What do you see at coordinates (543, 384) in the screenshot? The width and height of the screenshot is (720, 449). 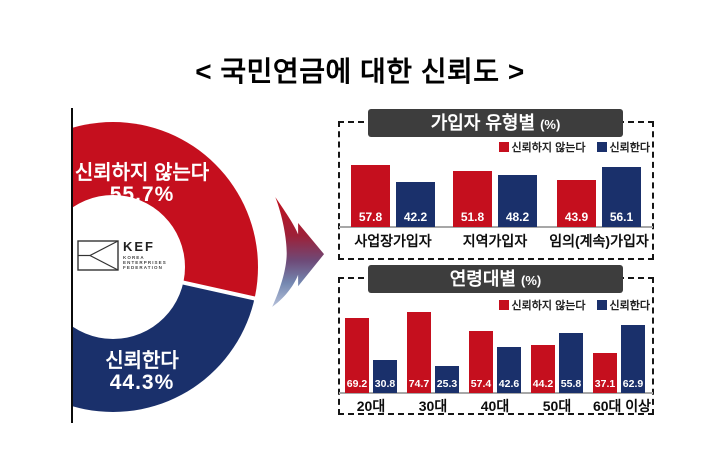 I see `bar-value-label: 44.2` at bounding box center [543, 384].